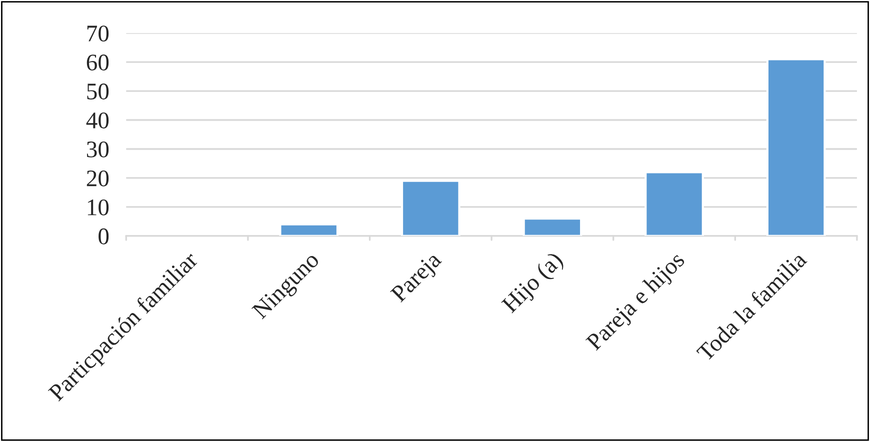  Describe the element at coordinates (98, 34) in the screenshot. I see `y-tick-label: 70` at that location.